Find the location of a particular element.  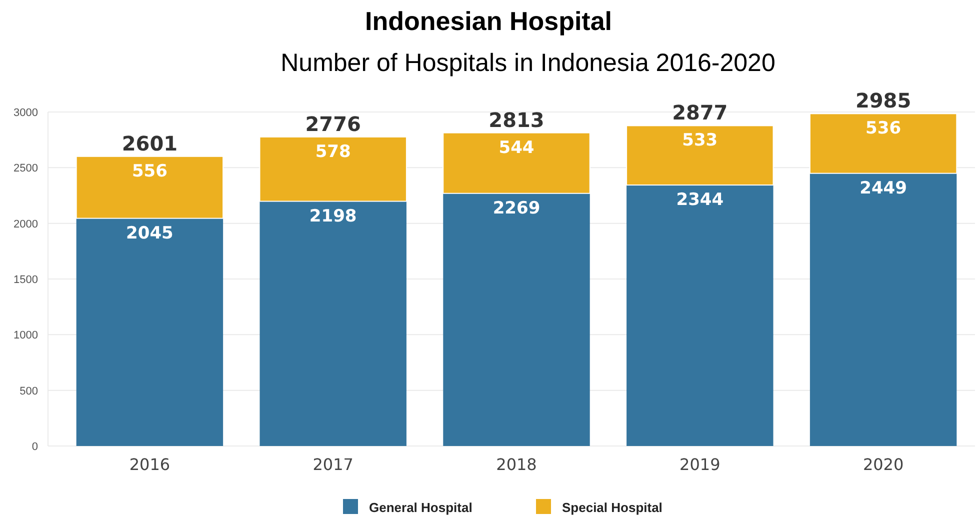

data-label: 2198 is located at coordinates (333, 216).